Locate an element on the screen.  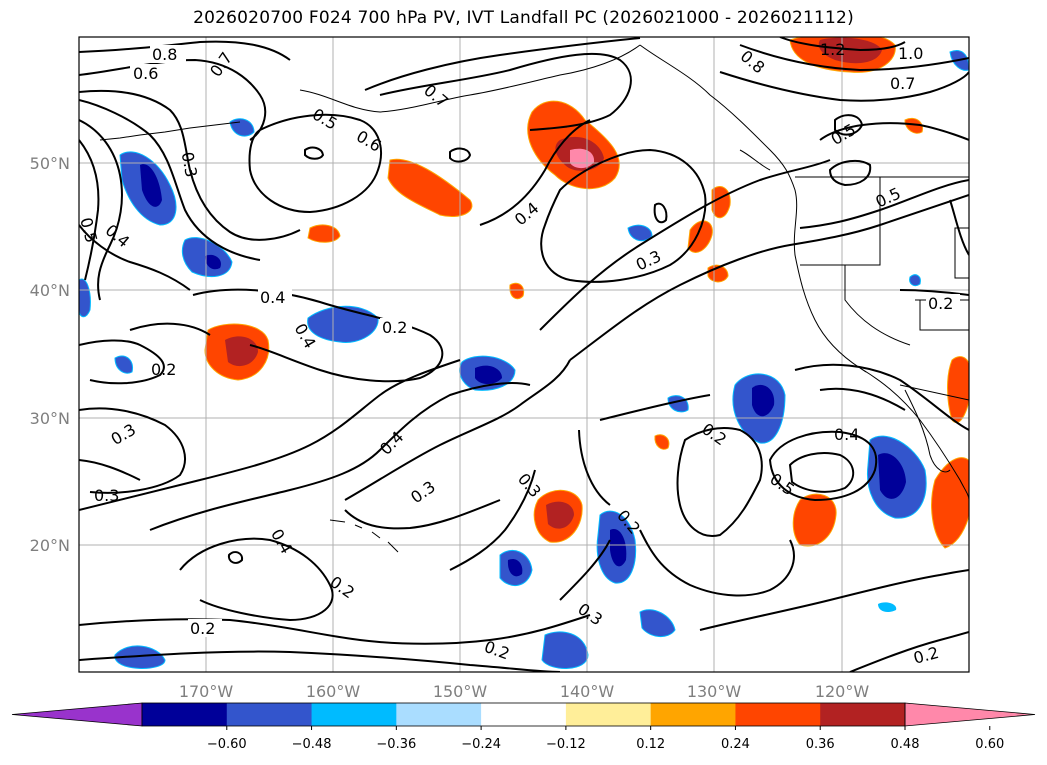
contour-label: 1.2 is located at coordinates (832, 49).